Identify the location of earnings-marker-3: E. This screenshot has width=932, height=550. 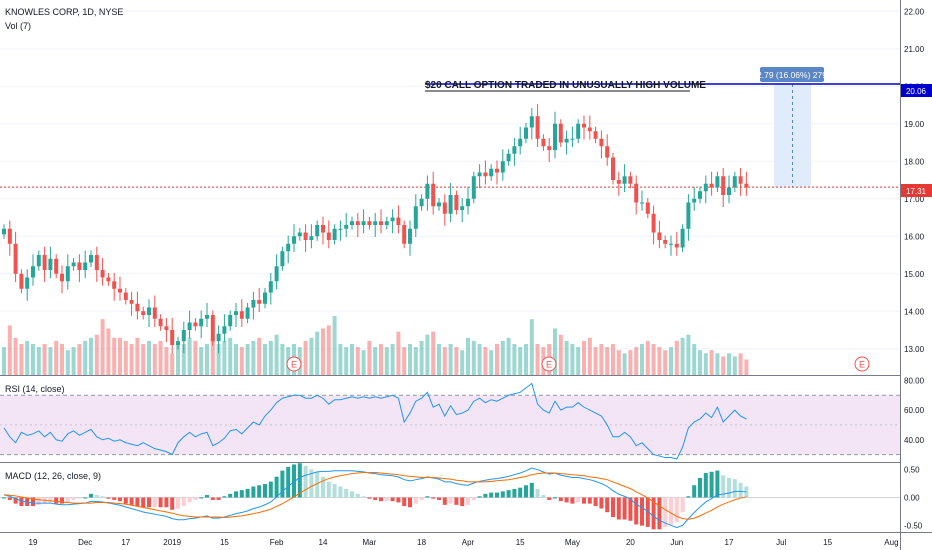
(862, 364).